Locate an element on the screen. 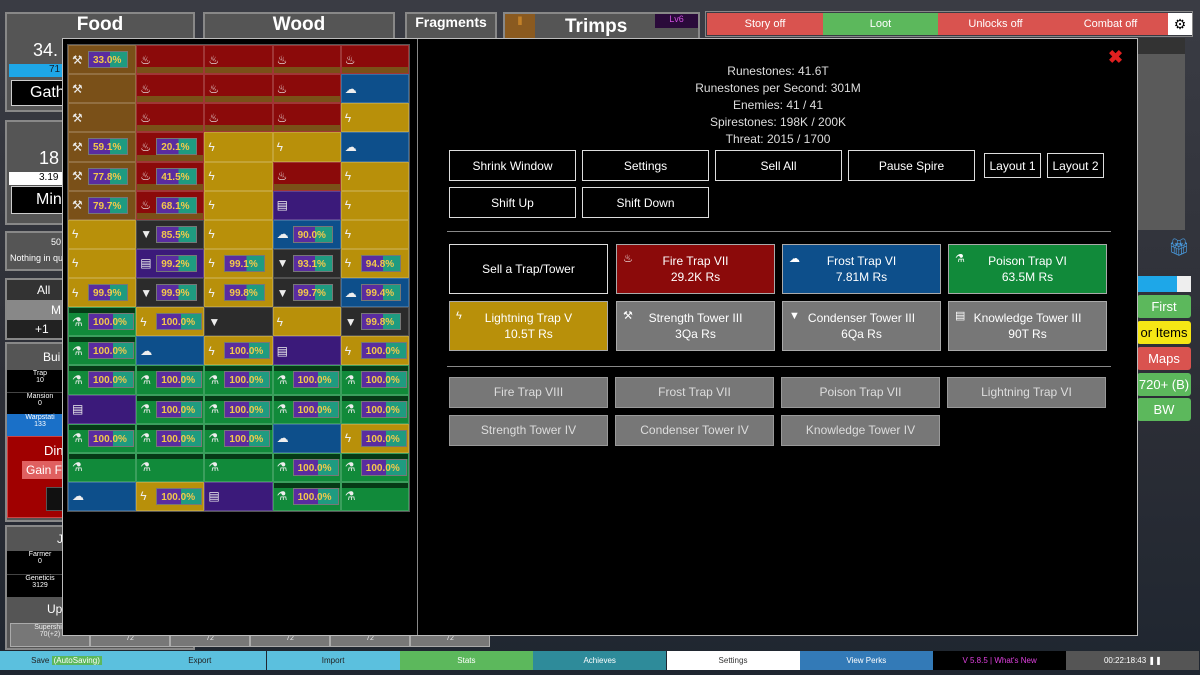 This screenshot has height=675, width=1200. layout-1-button: Layout 1 is located at coordinates (1012, 165).